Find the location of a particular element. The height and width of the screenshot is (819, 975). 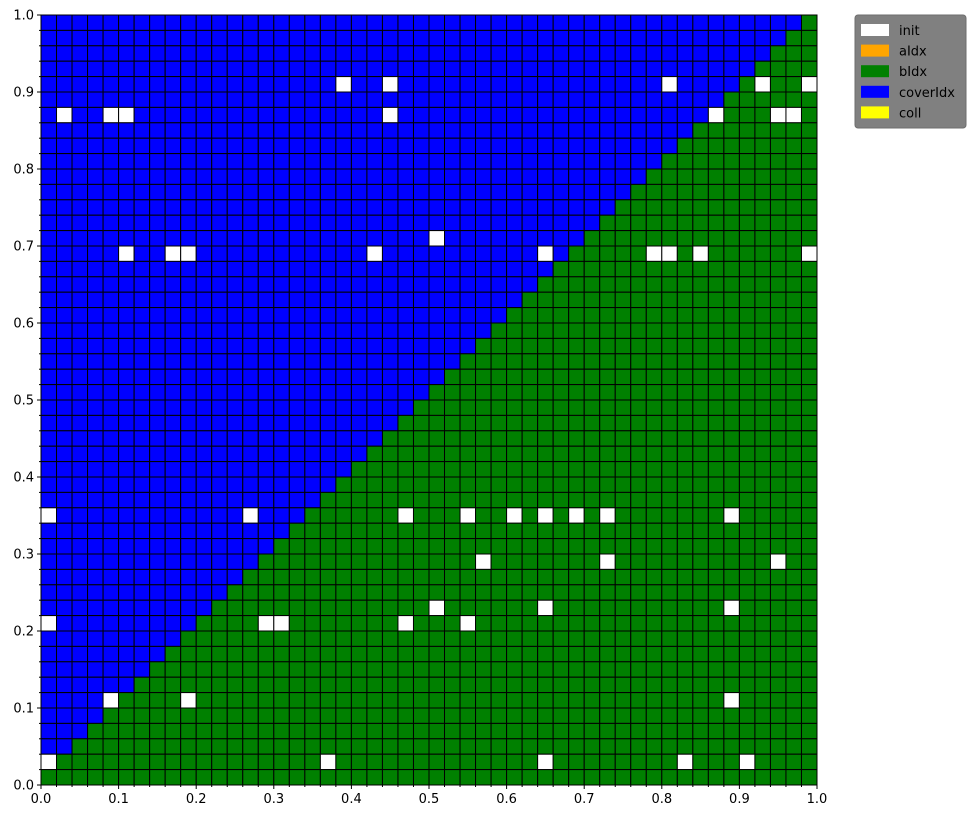

y-tick-label: 0.4 is located at coordinates (23, 478).